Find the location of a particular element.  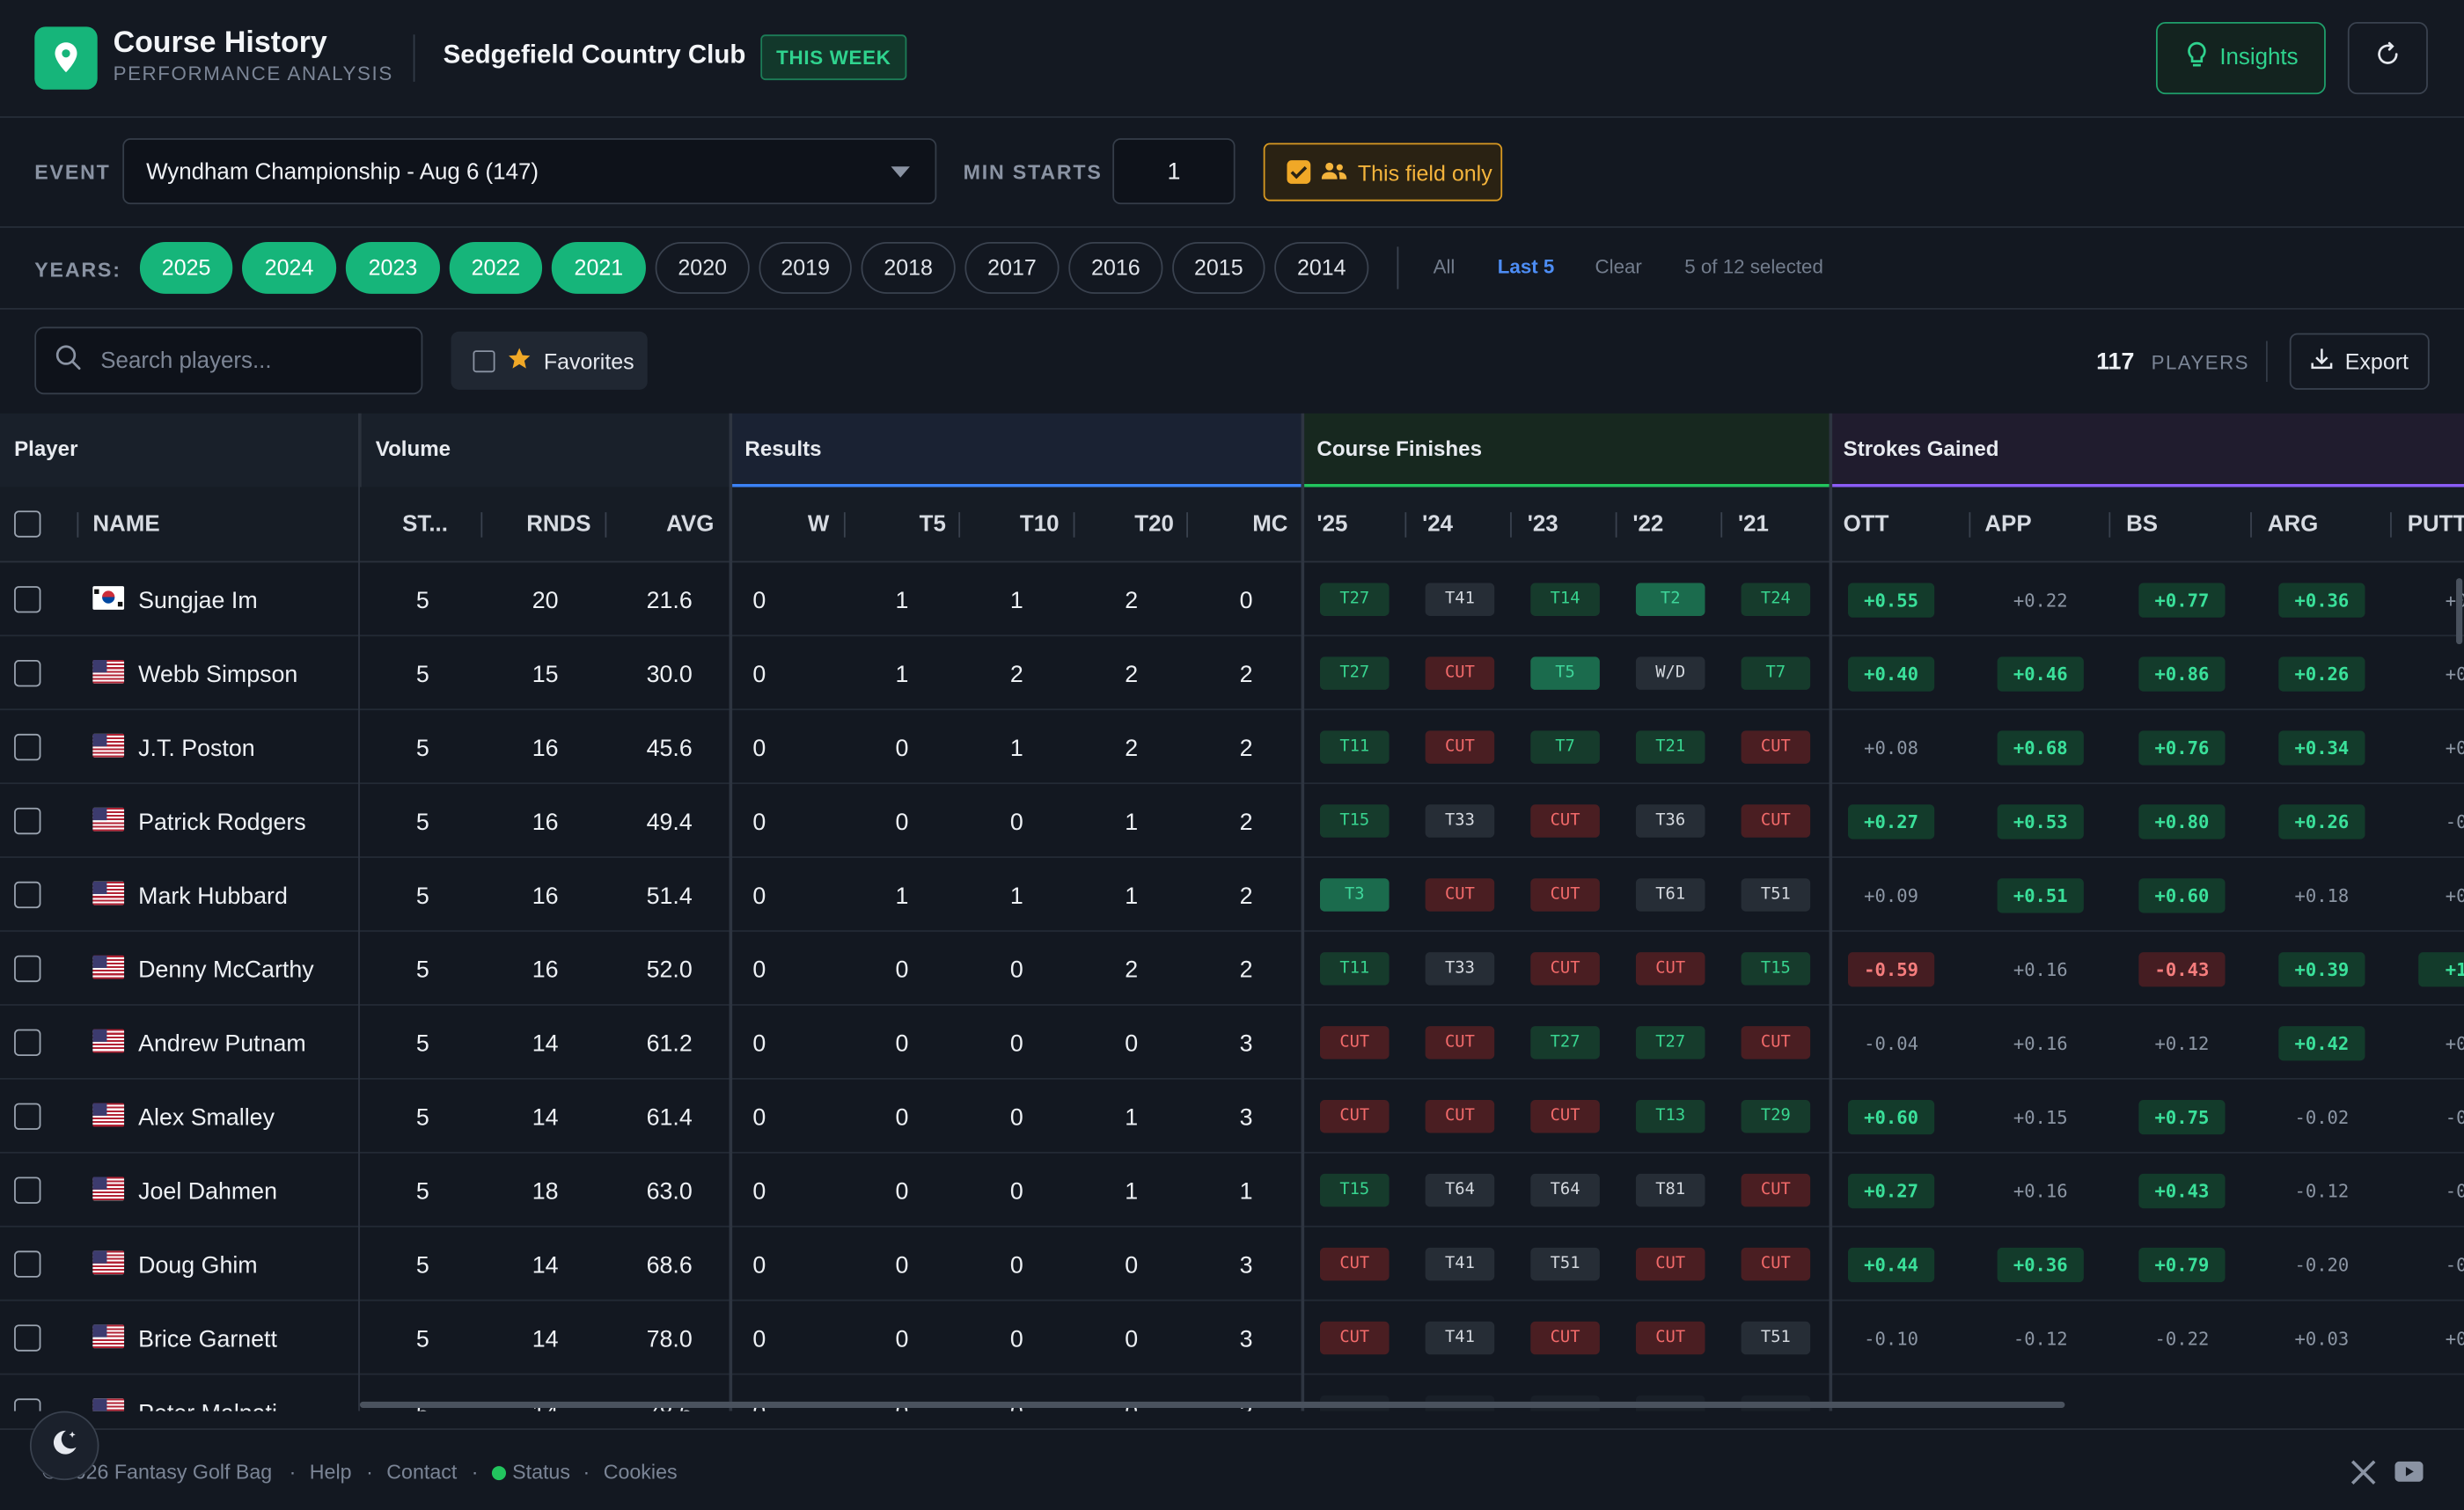

player-name: J.T. Poston is located at coordinates (197, 749).